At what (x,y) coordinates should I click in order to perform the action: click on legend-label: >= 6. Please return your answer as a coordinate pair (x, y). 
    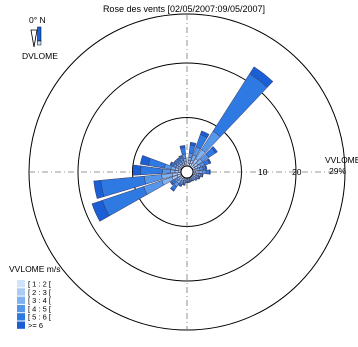
    Looking at the image, I should click on (35, 325).